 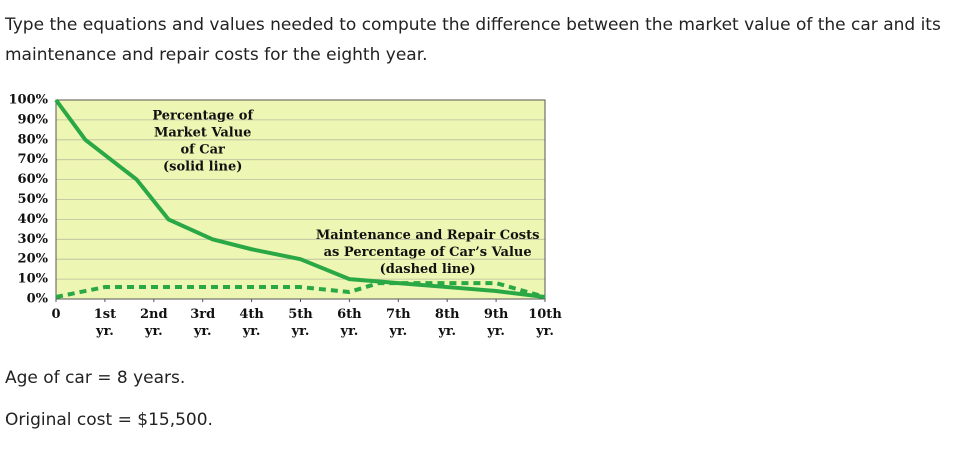 I want to click on x-tick-label: 2nd yr., so click(x=154, y=323).